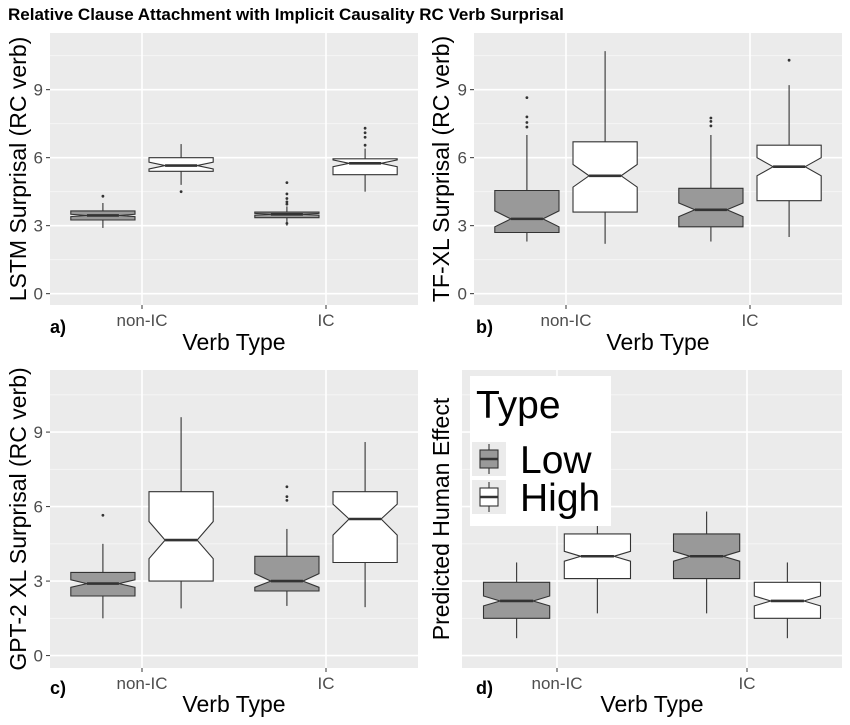 The image size is (850, 725). Describe the element at coordinates (58, 688) in the screenshot. I see `panel-label: c)` at that location.